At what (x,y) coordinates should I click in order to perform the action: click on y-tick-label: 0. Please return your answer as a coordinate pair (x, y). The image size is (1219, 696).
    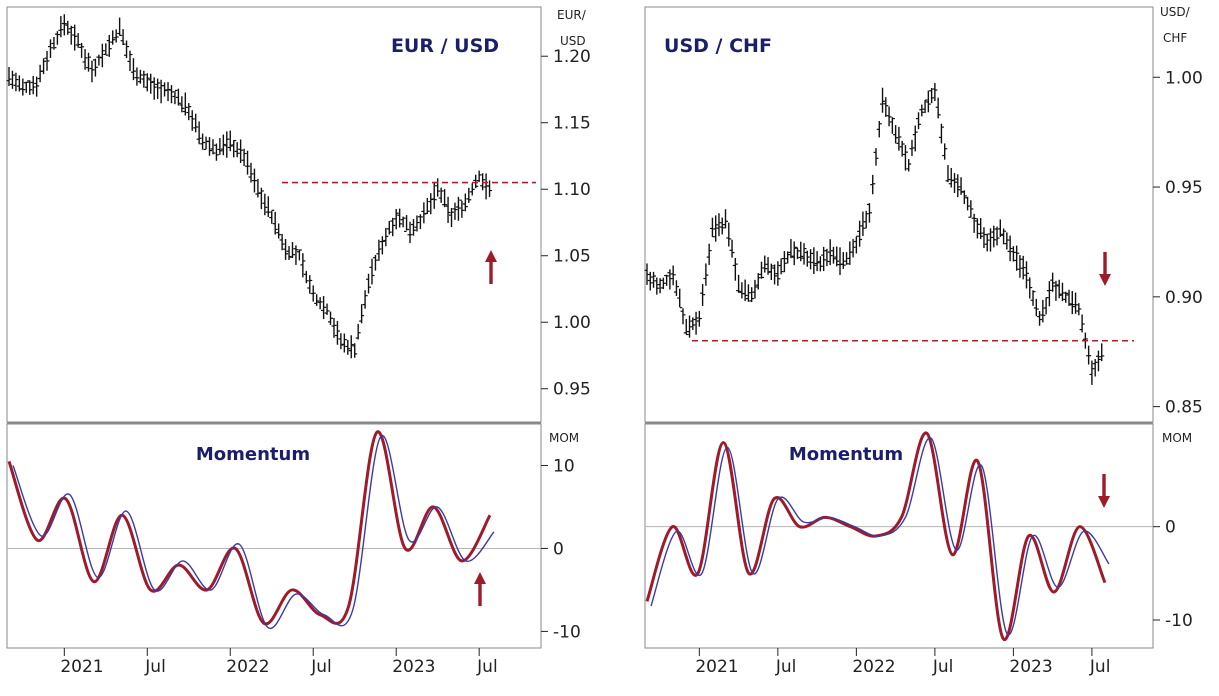
    Looking at the image, I should click on (1170, 528).